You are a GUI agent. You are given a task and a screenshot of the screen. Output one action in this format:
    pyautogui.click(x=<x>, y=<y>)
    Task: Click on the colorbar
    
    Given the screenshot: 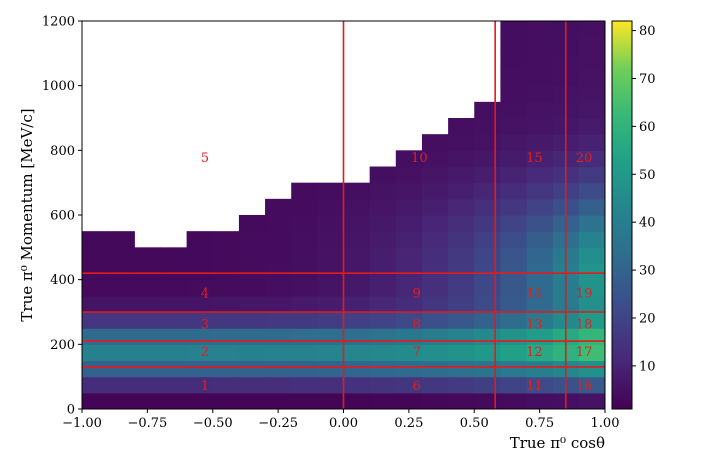 What is the action you would take?
    pyautogui.click(x=622, y=215)
    